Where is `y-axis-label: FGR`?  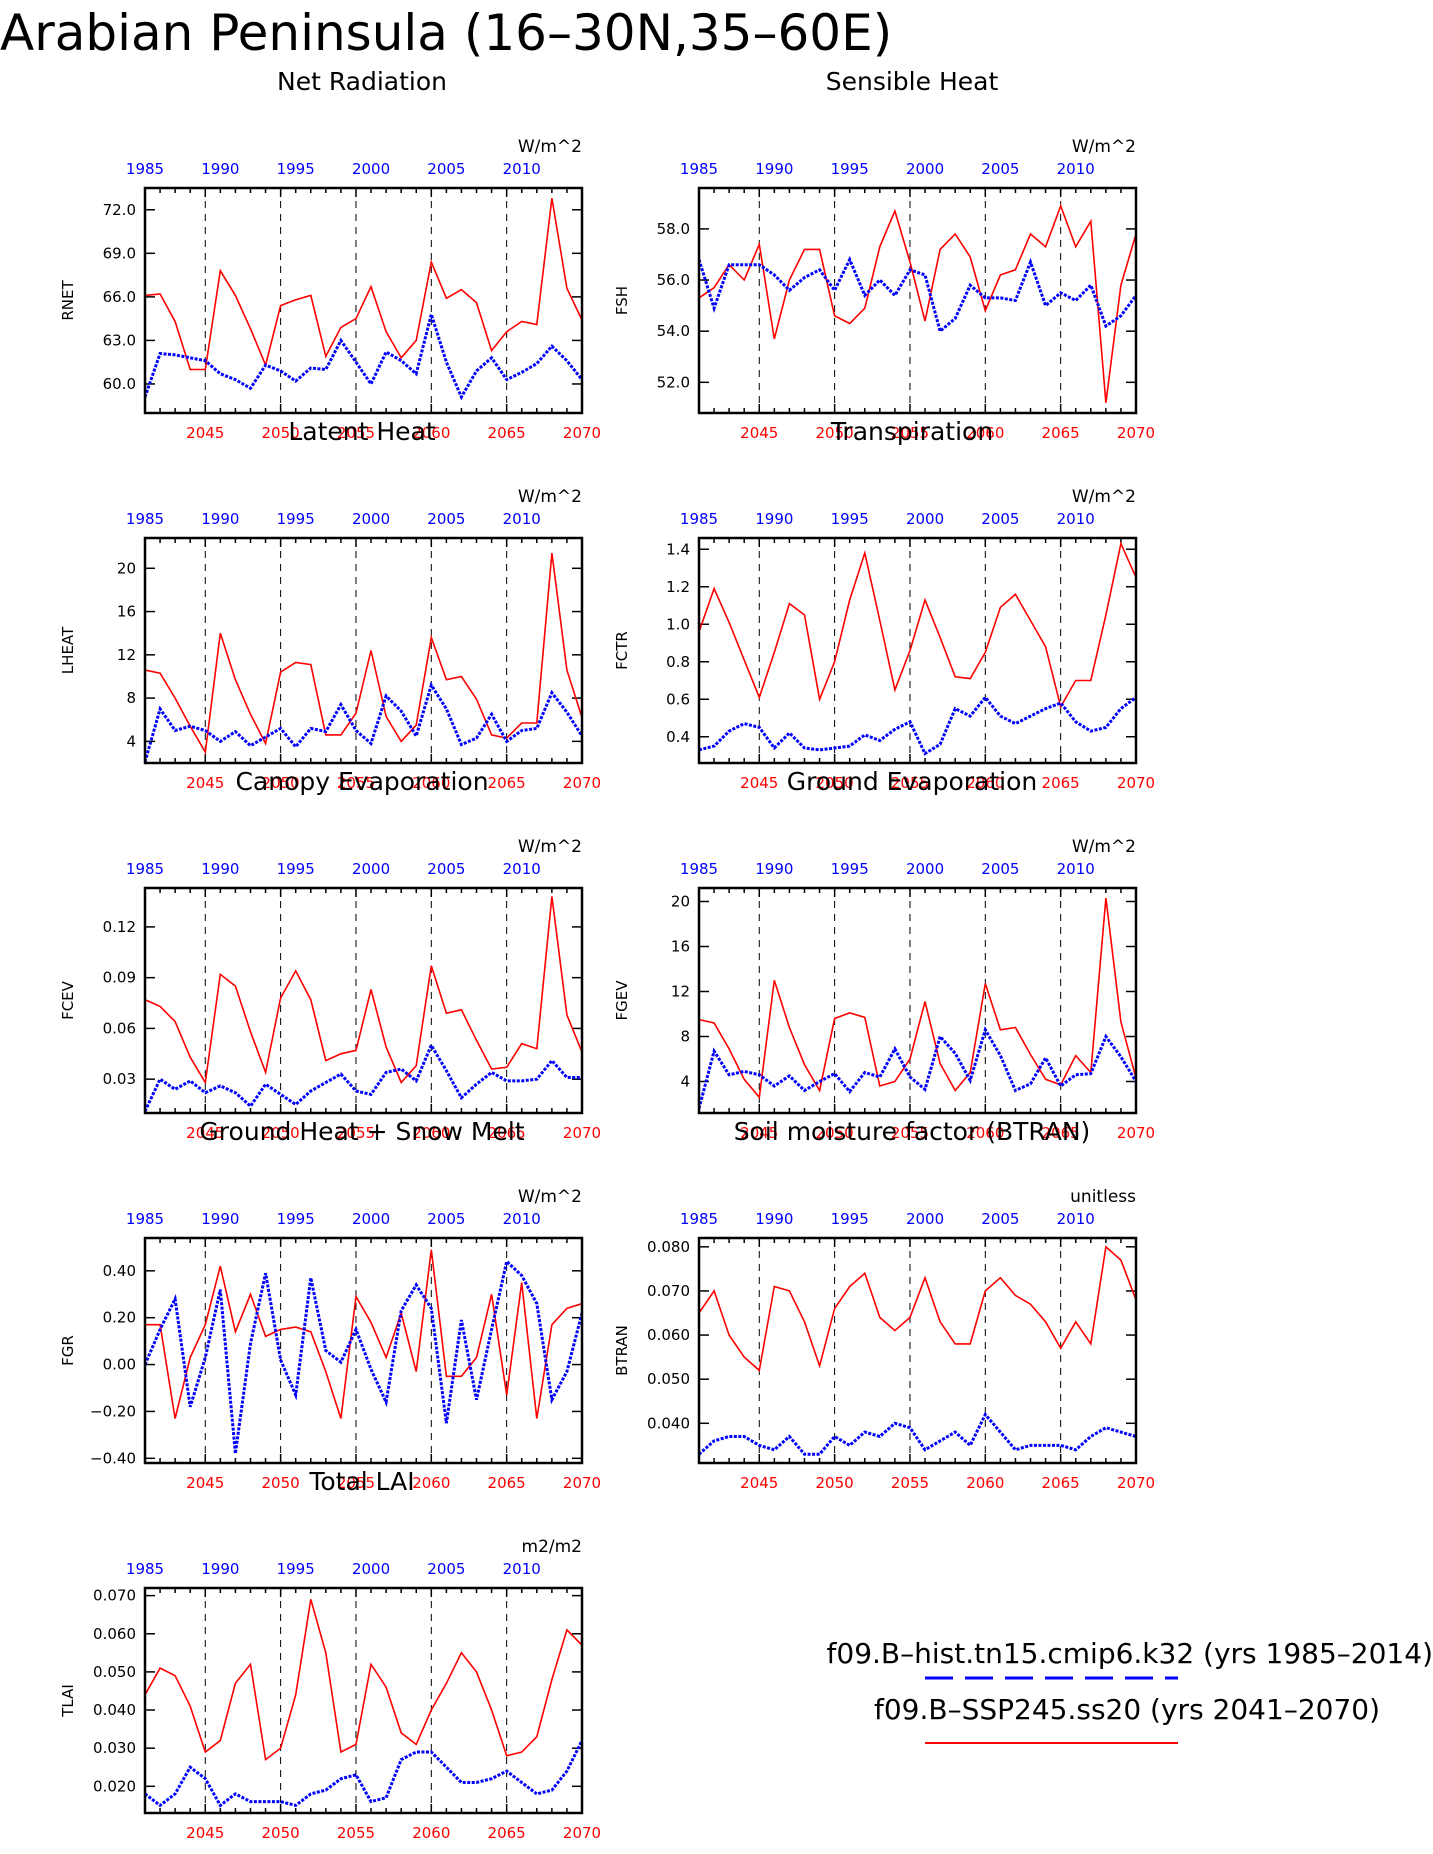
y-axis-label: FGR is located at coordinates (68, 1350).